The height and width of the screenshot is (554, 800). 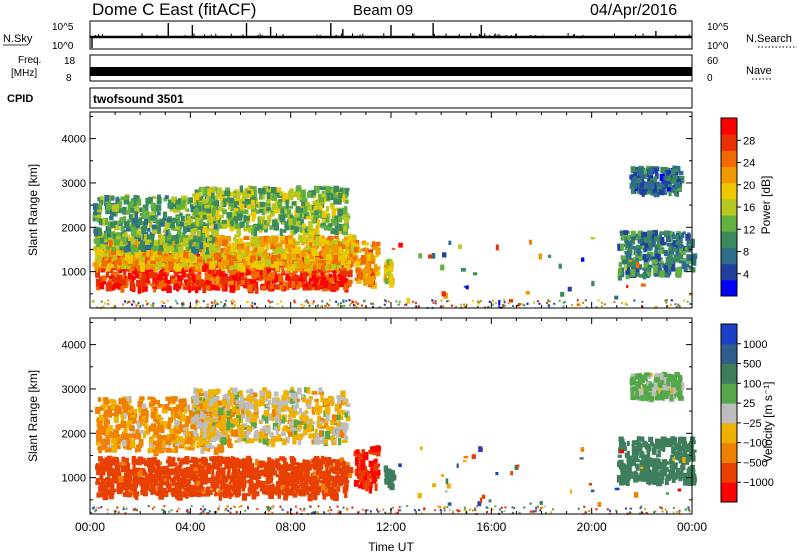 What do you see at coordinates (749, 141) in the screenshot?
I see `colorbar-tick-label: 28` at bounding box center [749, 141].